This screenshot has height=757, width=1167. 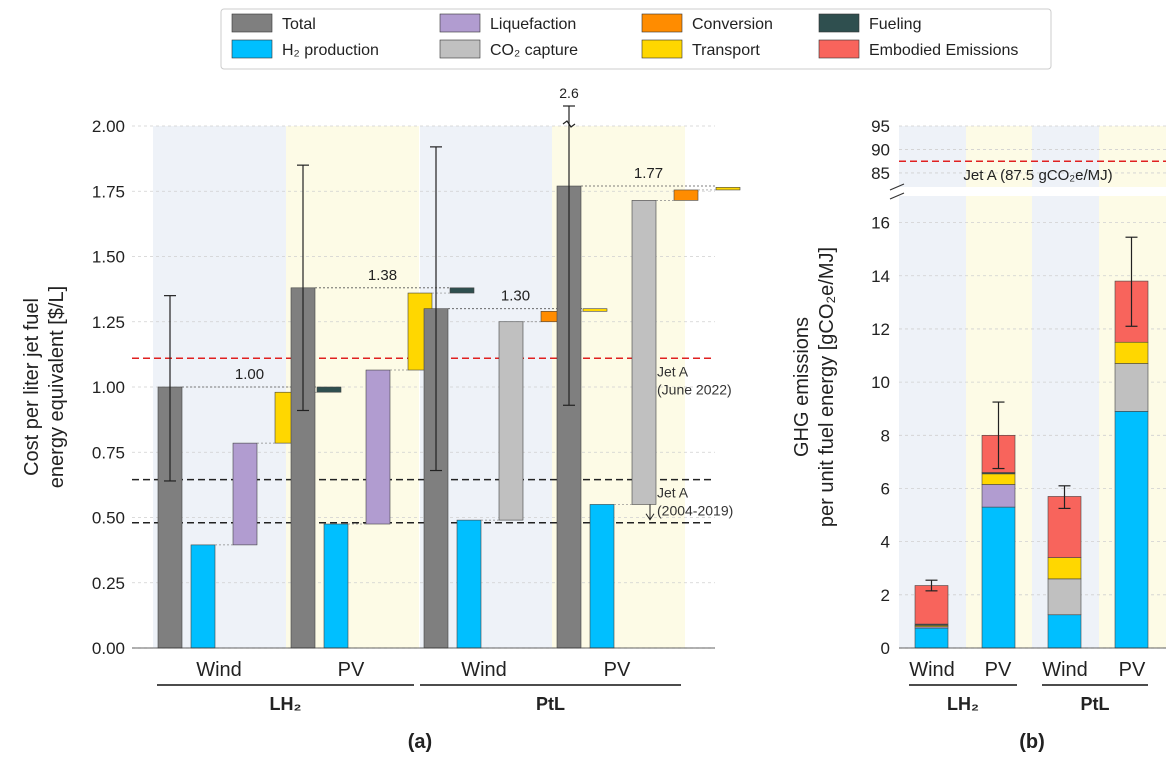 I want to click on panel-a-reference-label-june2022: Jet A (June 2022), so click(x=694, y=380).